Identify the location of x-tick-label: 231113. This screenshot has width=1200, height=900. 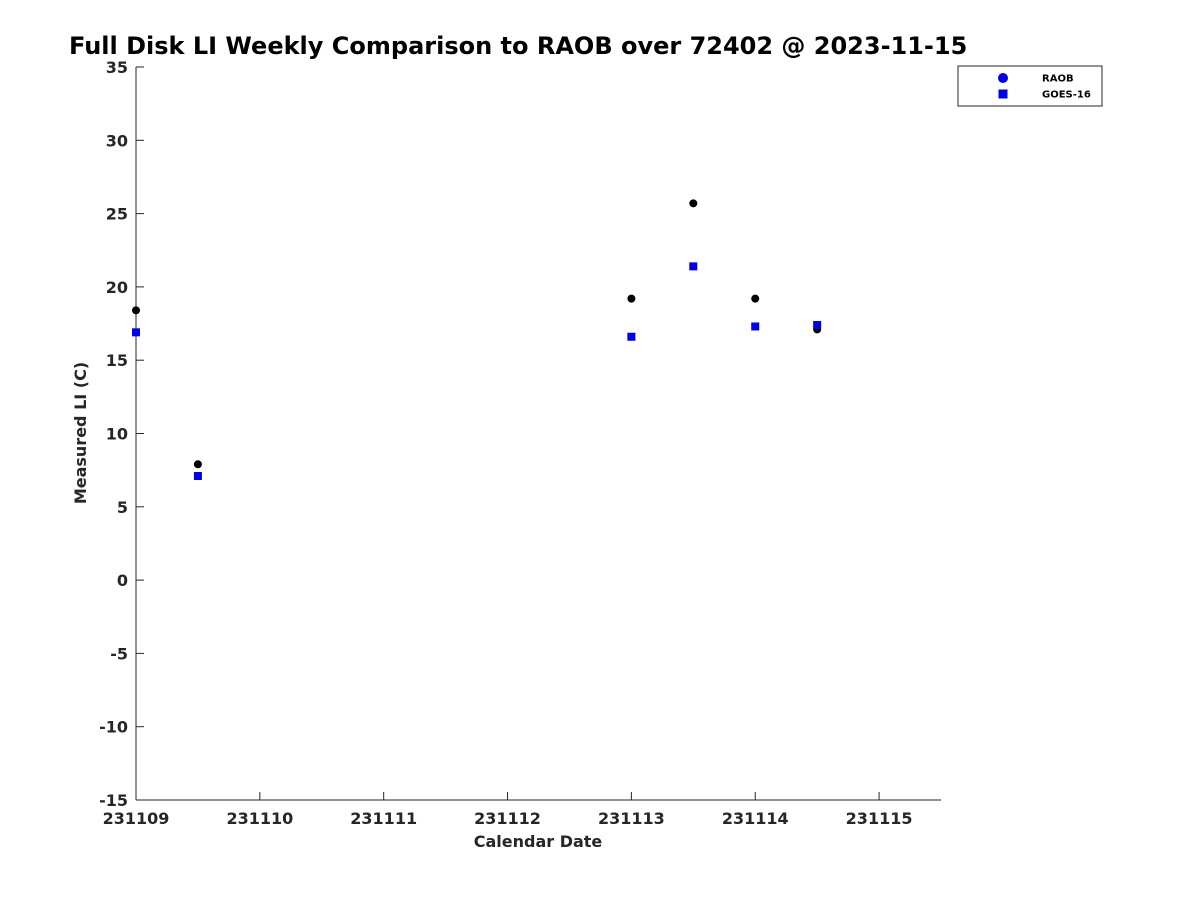
(631, 818).